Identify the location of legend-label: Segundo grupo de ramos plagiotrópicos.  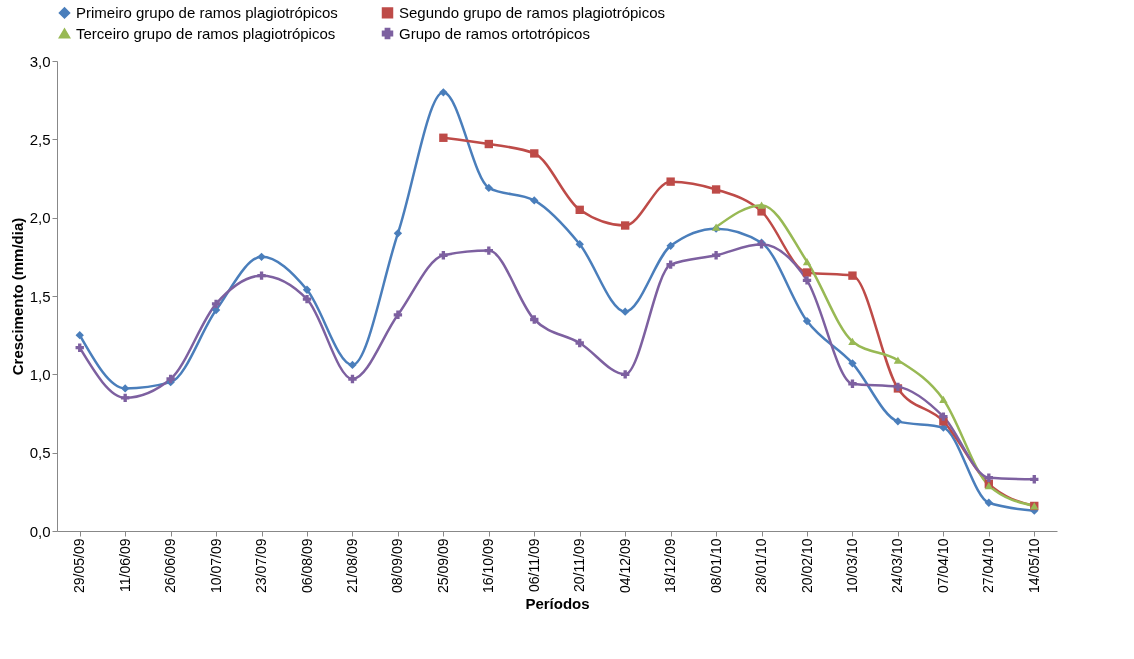
(532, 12).